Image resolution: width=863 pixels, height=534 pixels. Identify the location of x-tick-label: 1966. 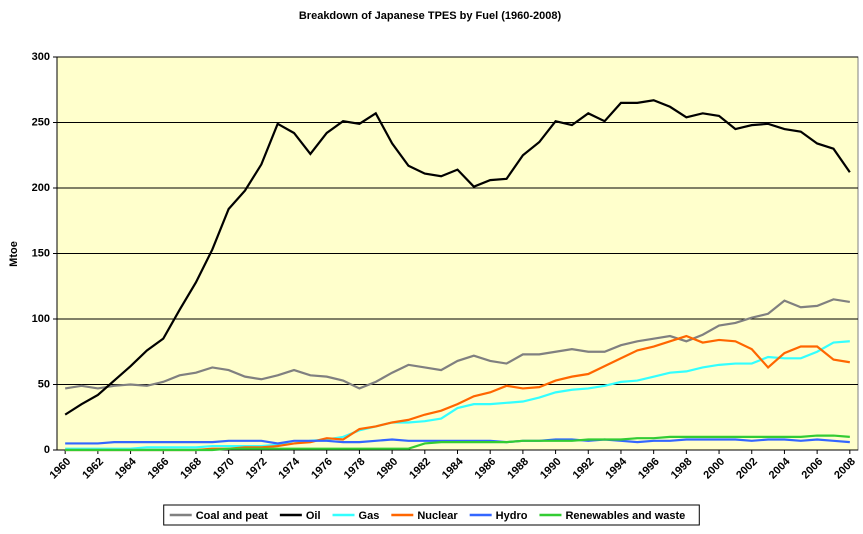
(159, 469).